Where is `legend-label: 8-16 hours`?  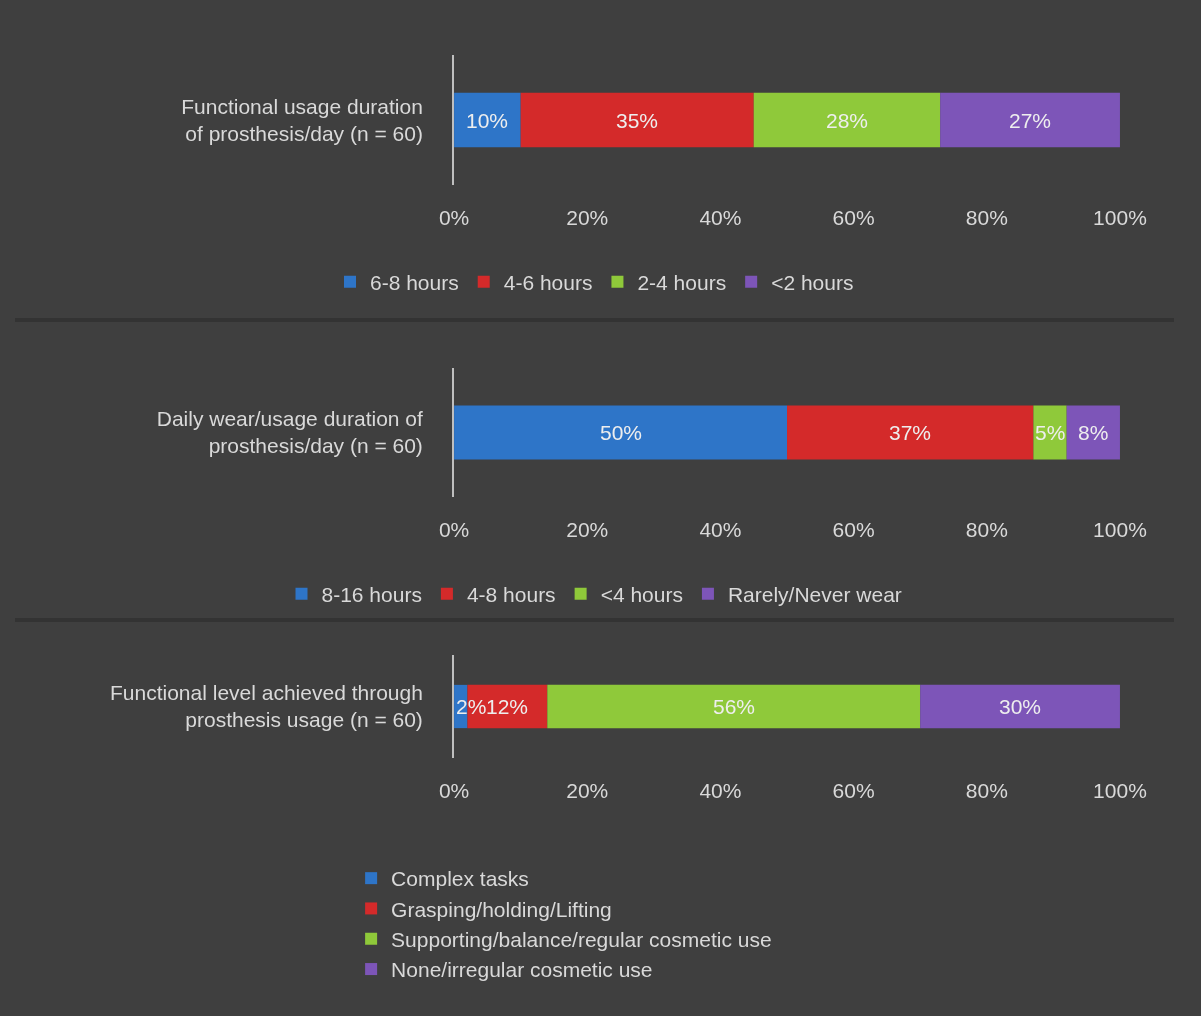
legend-label: 8-16 hours is located at coordinates (371, 594).